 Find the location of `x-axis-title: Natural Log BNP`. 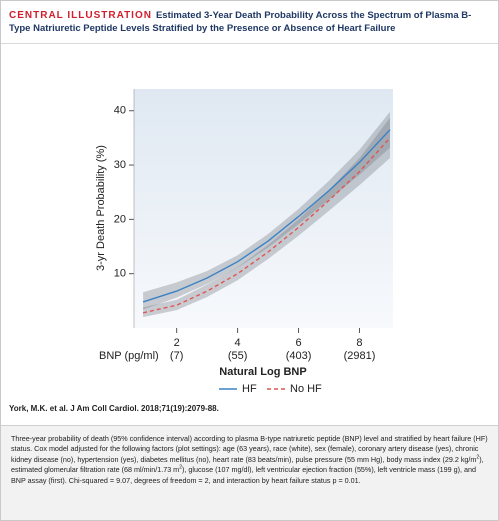

x-axis-title: Natural Log BNP is located at coordinates (262, 372).